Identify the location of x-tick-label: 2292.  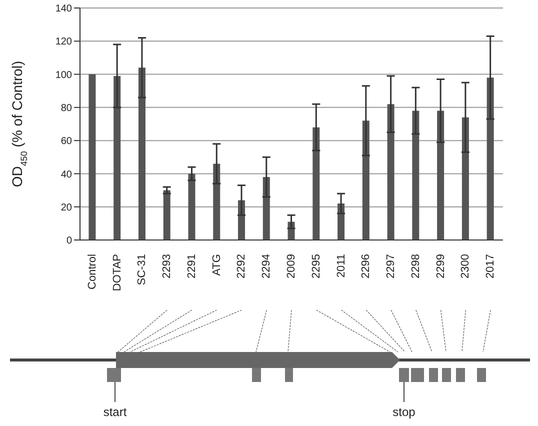
(242, 266).